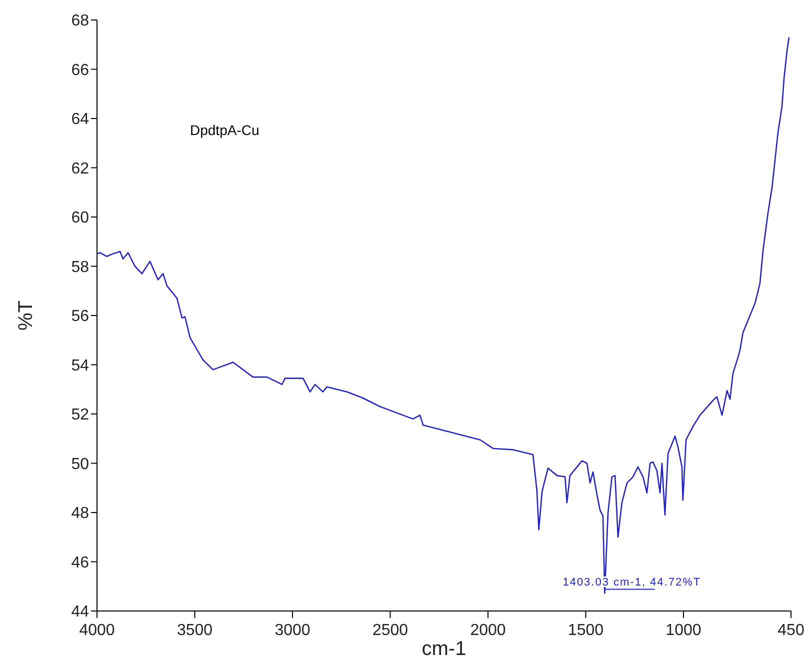 The image size is (809, 661). I want to click on x-tick-label: 1000, so click(684, 630).